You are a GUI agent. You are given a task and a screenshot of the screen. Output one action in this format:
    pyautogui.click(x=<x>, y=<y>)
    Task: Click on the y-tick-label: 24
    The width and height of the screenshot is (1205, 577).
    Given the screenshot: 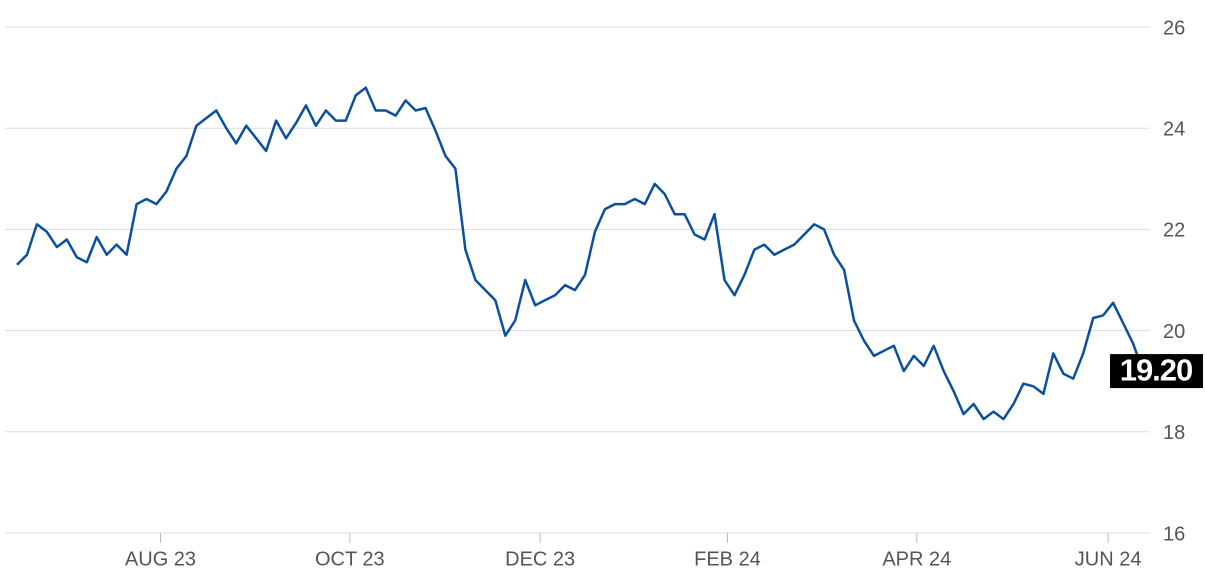 What is the action you would take?
    pyautogui.click(x=1174, y=129)
    